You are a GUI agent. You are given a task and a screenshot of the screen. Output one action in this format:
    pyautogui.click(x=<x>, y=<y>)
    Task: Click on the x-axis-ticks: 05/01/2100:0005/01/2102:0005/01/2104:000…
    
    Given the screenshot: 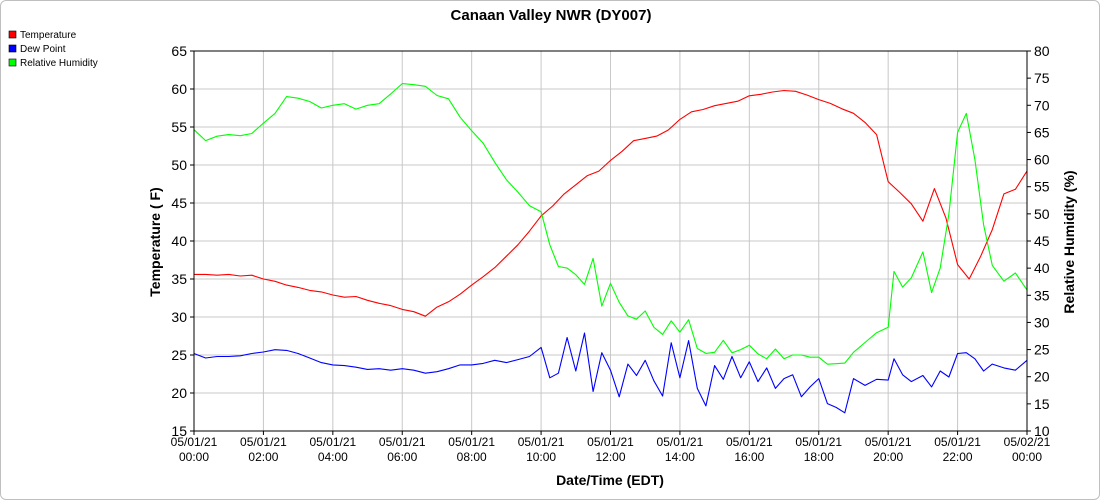 What is the action you would take?
    pyautogui.click(x=611, y=447)
    